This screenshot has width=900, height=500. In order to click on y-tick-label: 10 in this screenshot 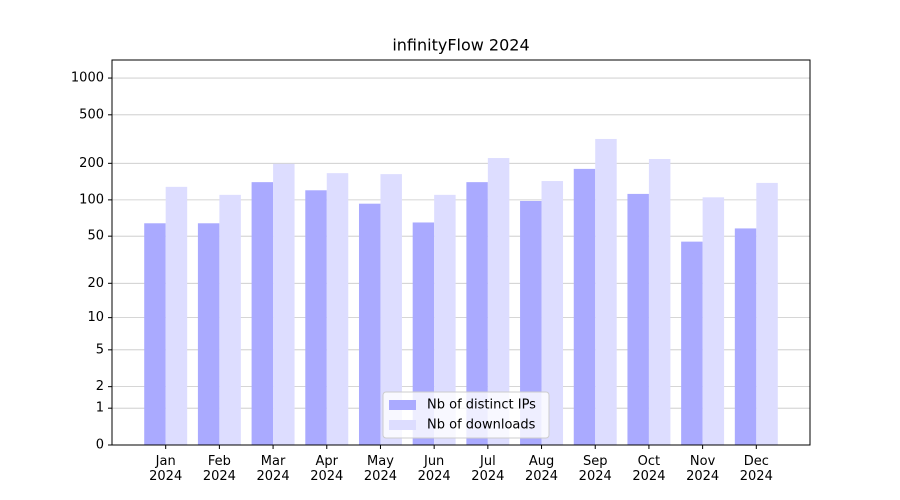, I will do `click(95, 317)`.